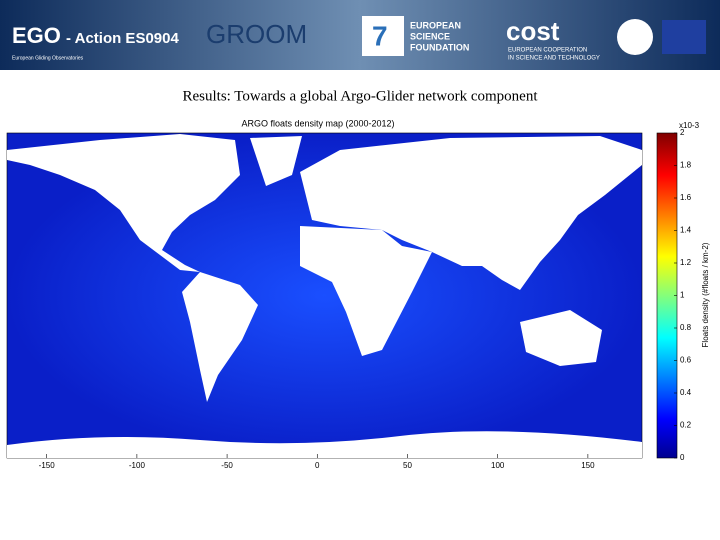 The width and height of the screenshot is (720, 540). I want to click on ego-logo: EGO, so click(36, 35).